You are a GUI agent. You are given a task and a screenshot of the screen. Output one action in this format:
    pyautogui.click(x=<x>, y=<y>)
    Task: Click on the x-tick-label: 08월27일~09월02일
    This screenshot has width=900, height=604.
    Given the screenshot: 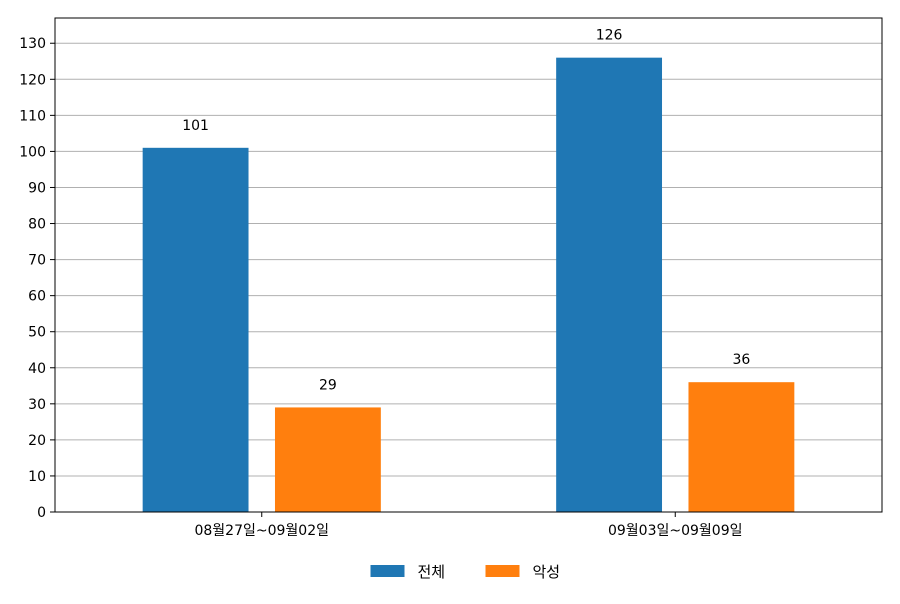 What is the action you would take?
    pyautogui.click(x=261, y=531)
    